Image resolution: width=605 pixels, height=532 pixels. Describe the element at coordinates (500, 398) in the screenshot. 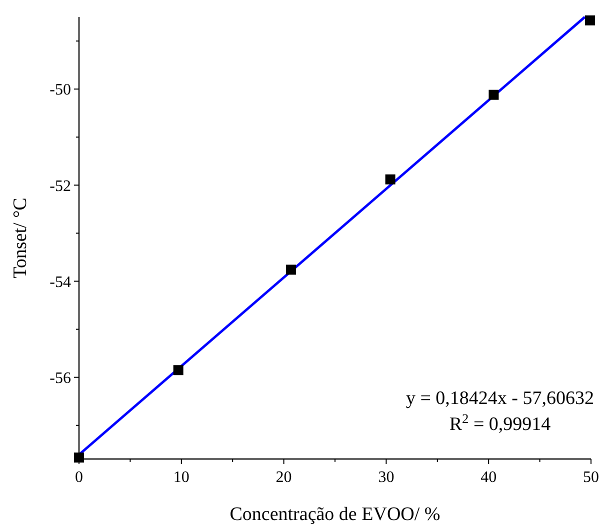

I see `annotation: y = 0,18424x - 57,60632` at that location.